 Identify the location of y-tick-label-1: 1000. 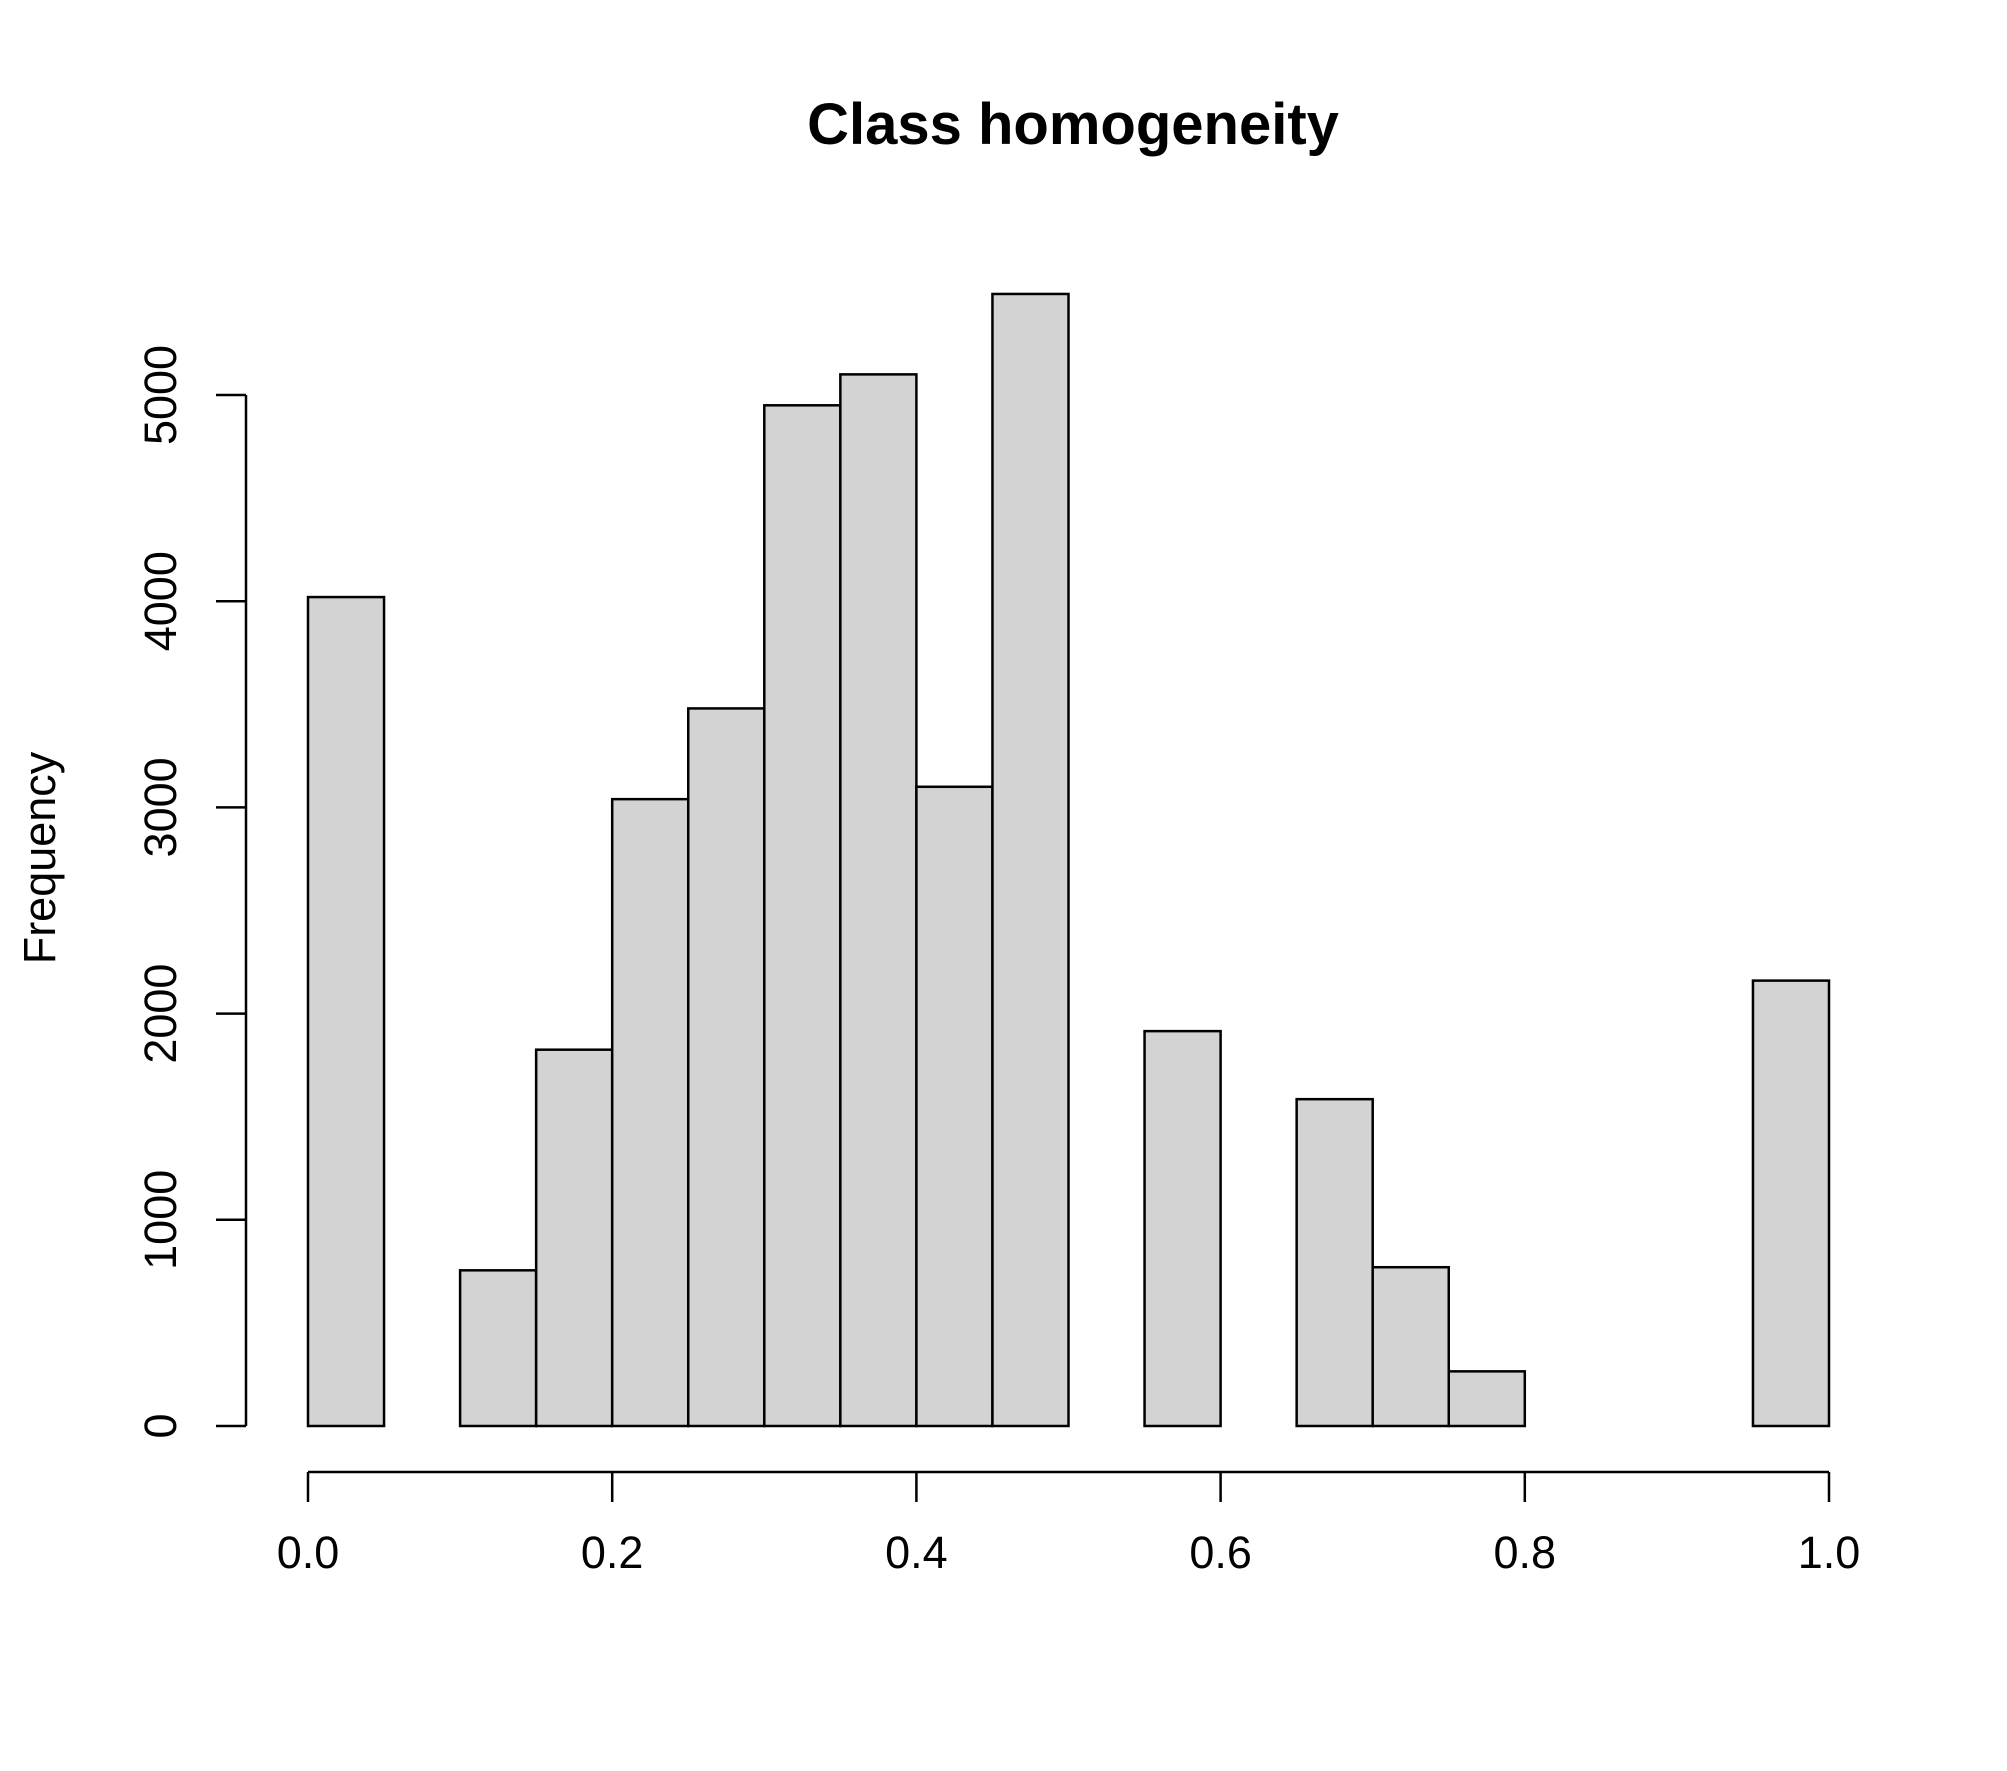
(160, 1220).